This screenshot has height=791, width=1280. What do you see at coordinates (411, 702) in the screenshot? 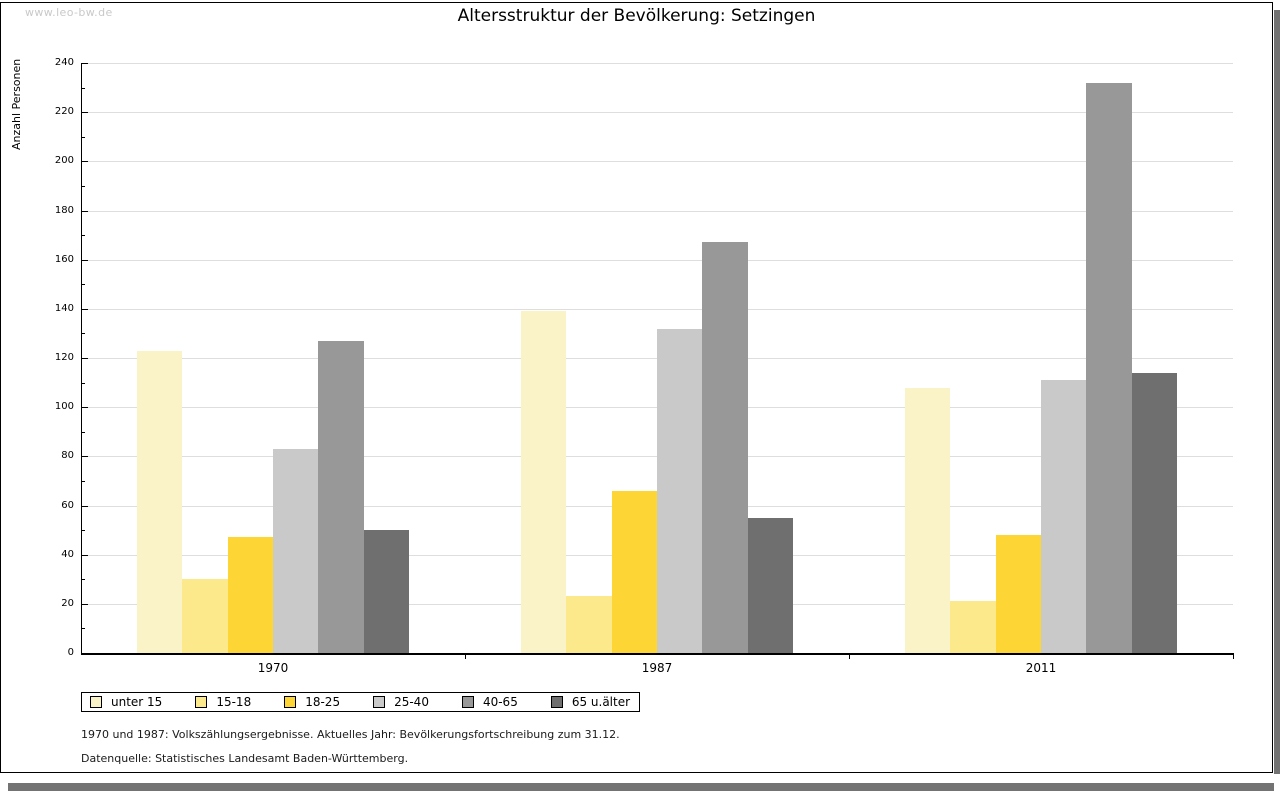
I see `legend-label: 25-40` at bounding box center [411, 702].